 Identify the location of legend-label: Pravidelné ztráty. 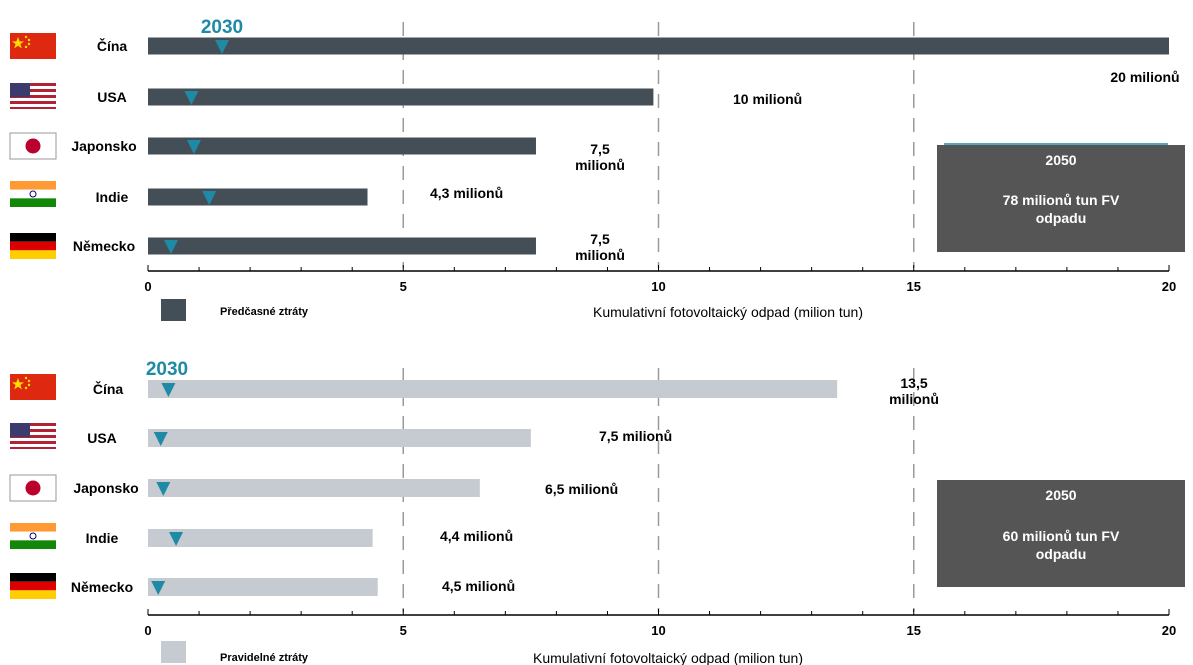
(264, 658).